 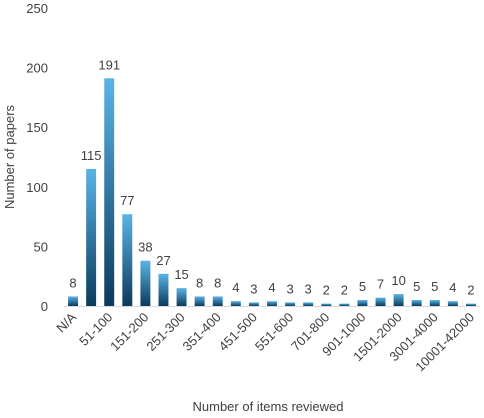 What do you see at coordinates (37, 127) in the screenshot?
I see `y-tick-label: 150` at bounding box center [37, 127].